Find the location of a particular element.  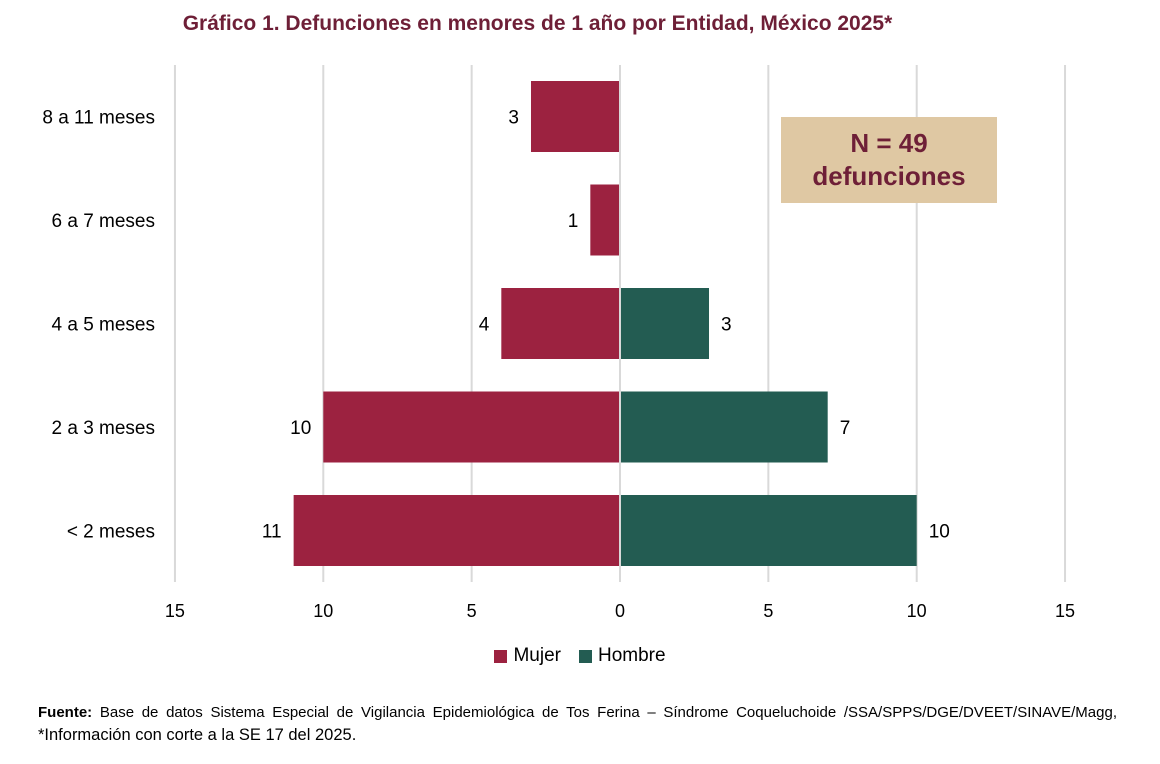

total-annotation-line2: defunciones is located at coordinates (889, 176).